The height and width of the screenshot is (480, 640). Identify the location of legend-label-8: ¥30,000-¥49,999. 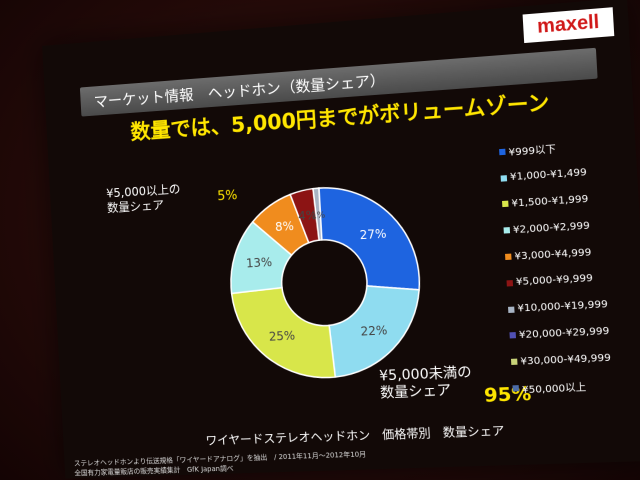
(565, 359).